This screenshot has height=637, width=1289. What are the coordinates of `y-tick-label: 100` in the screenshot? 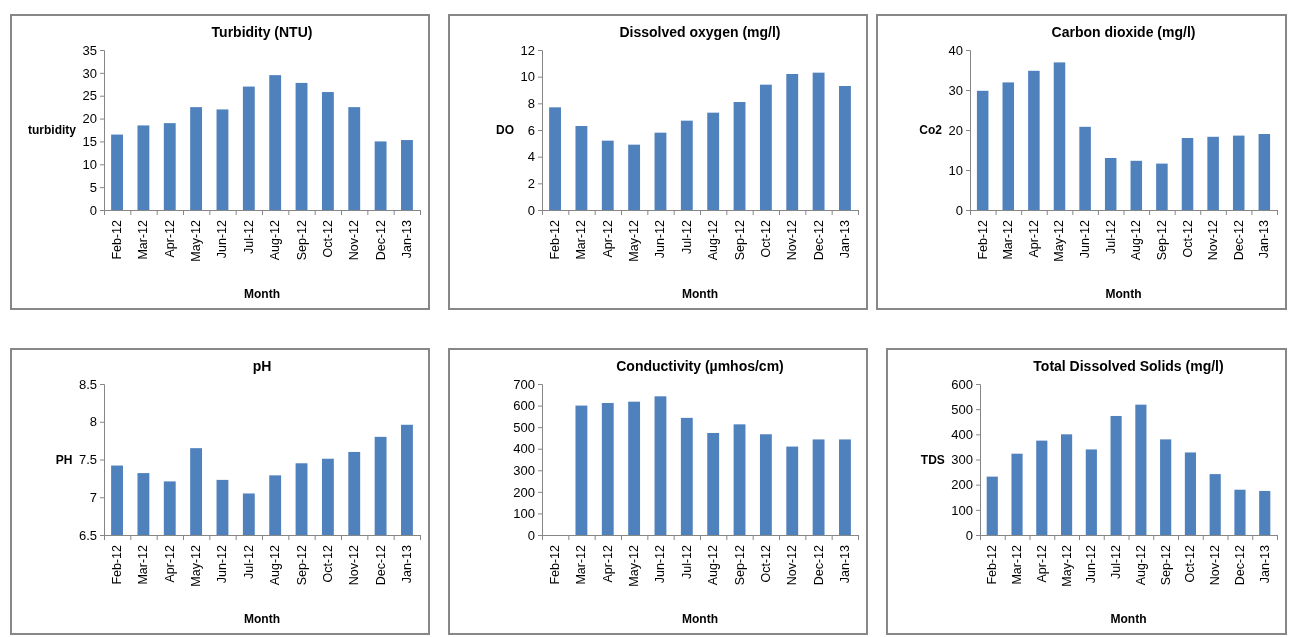 It's located at (962, 510).